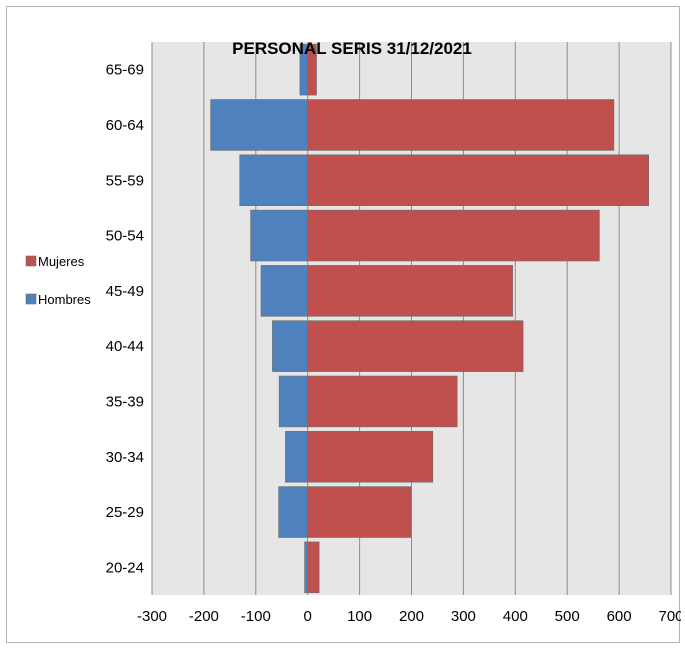  Describe the element at coordinates (359, 616) in the screenshot. I see `x-tick-label: 100` at that location.